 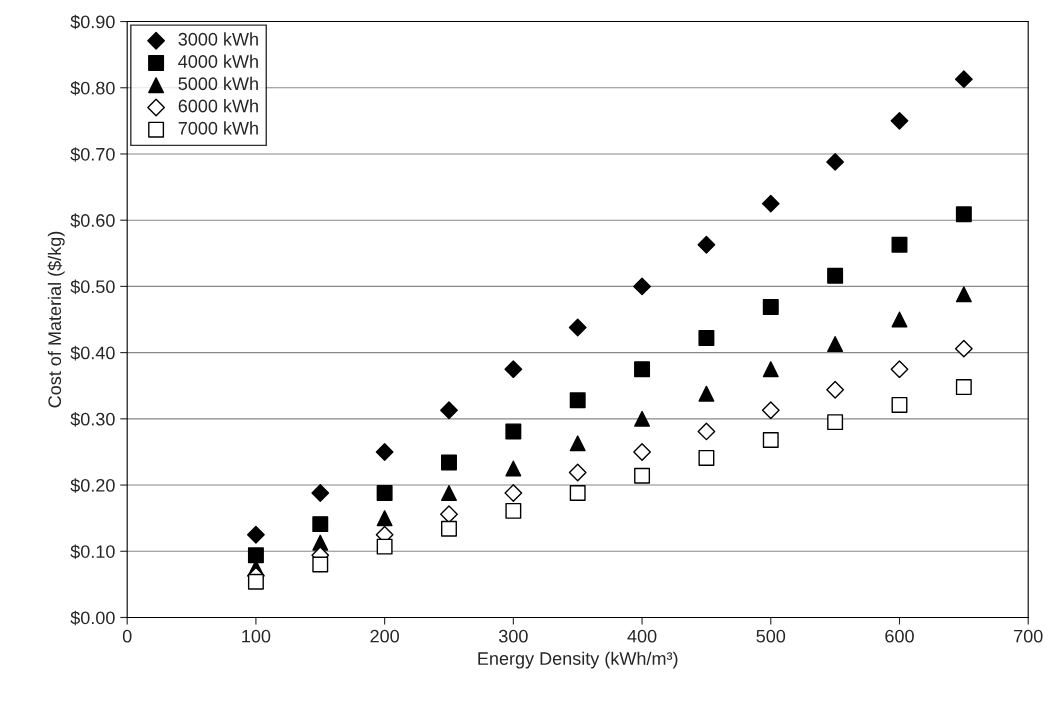 What do you see at coordinates (218, 128) in the screenshot?
I see `legend-label: 7000 kWh` at bounding box center [218, 128].